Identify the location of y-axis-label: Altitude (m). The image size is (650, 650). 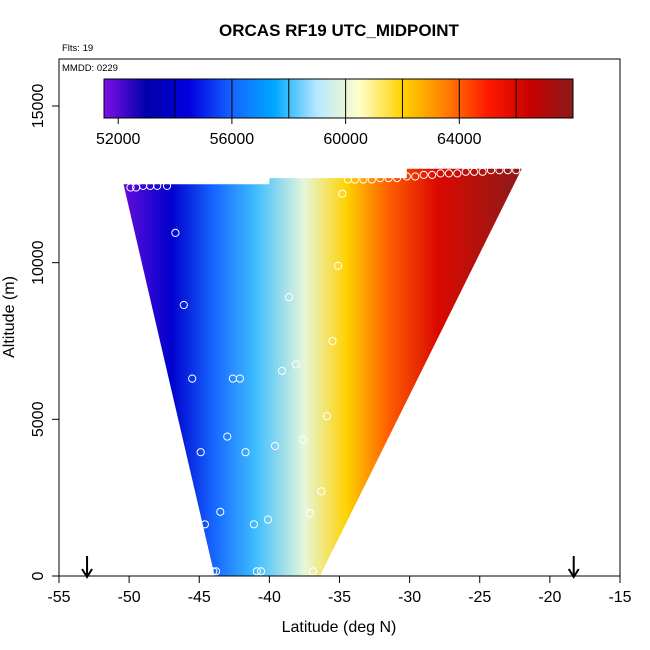
(9, 317).